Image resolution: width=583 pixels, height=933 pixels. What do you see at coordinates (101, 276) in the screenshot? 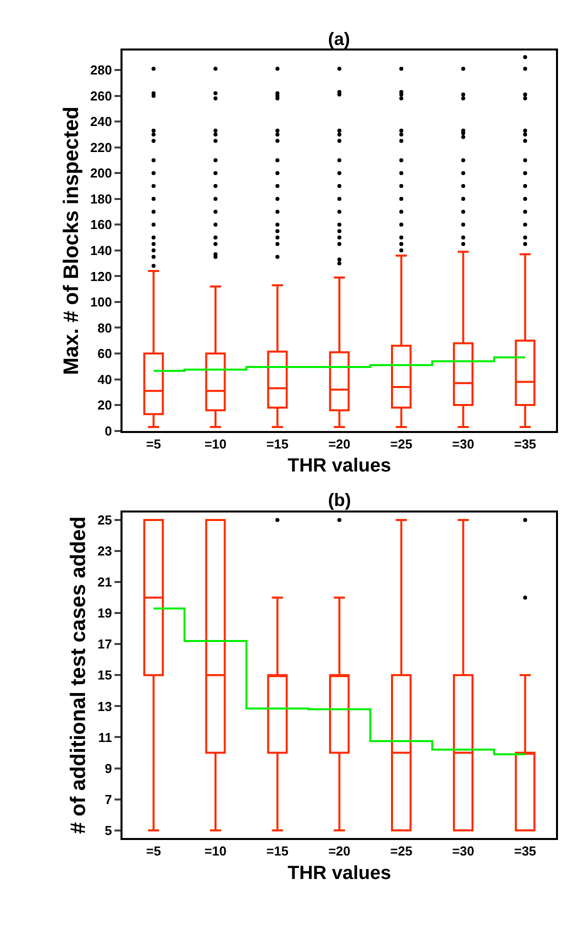
I see `y-tick-label: 120` at bounding box center [101, 276].